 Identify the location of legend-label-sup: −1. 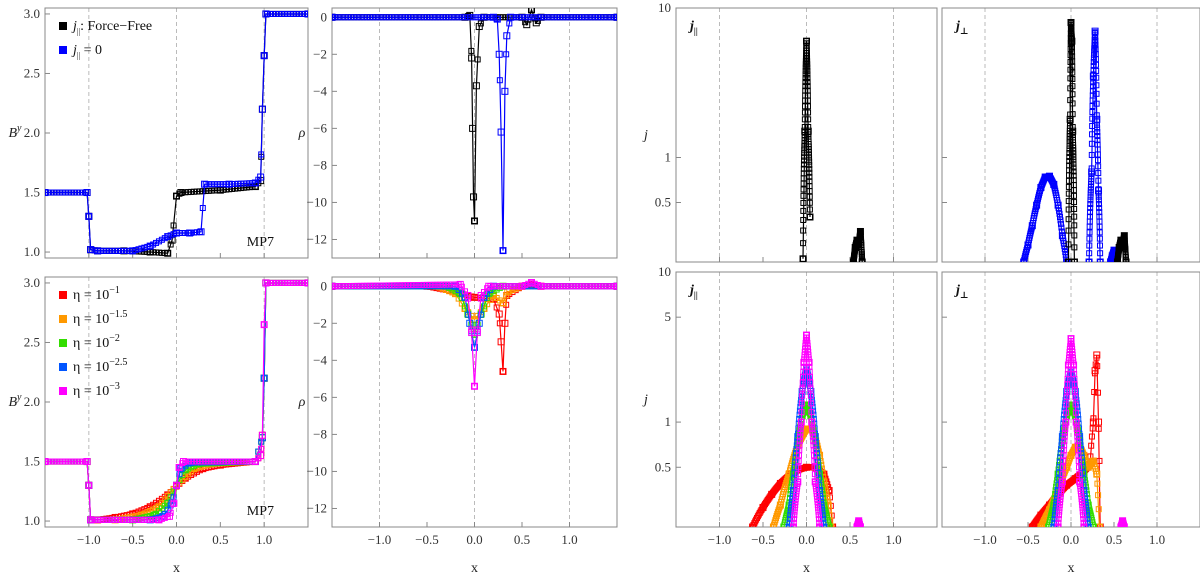
(114, 290).